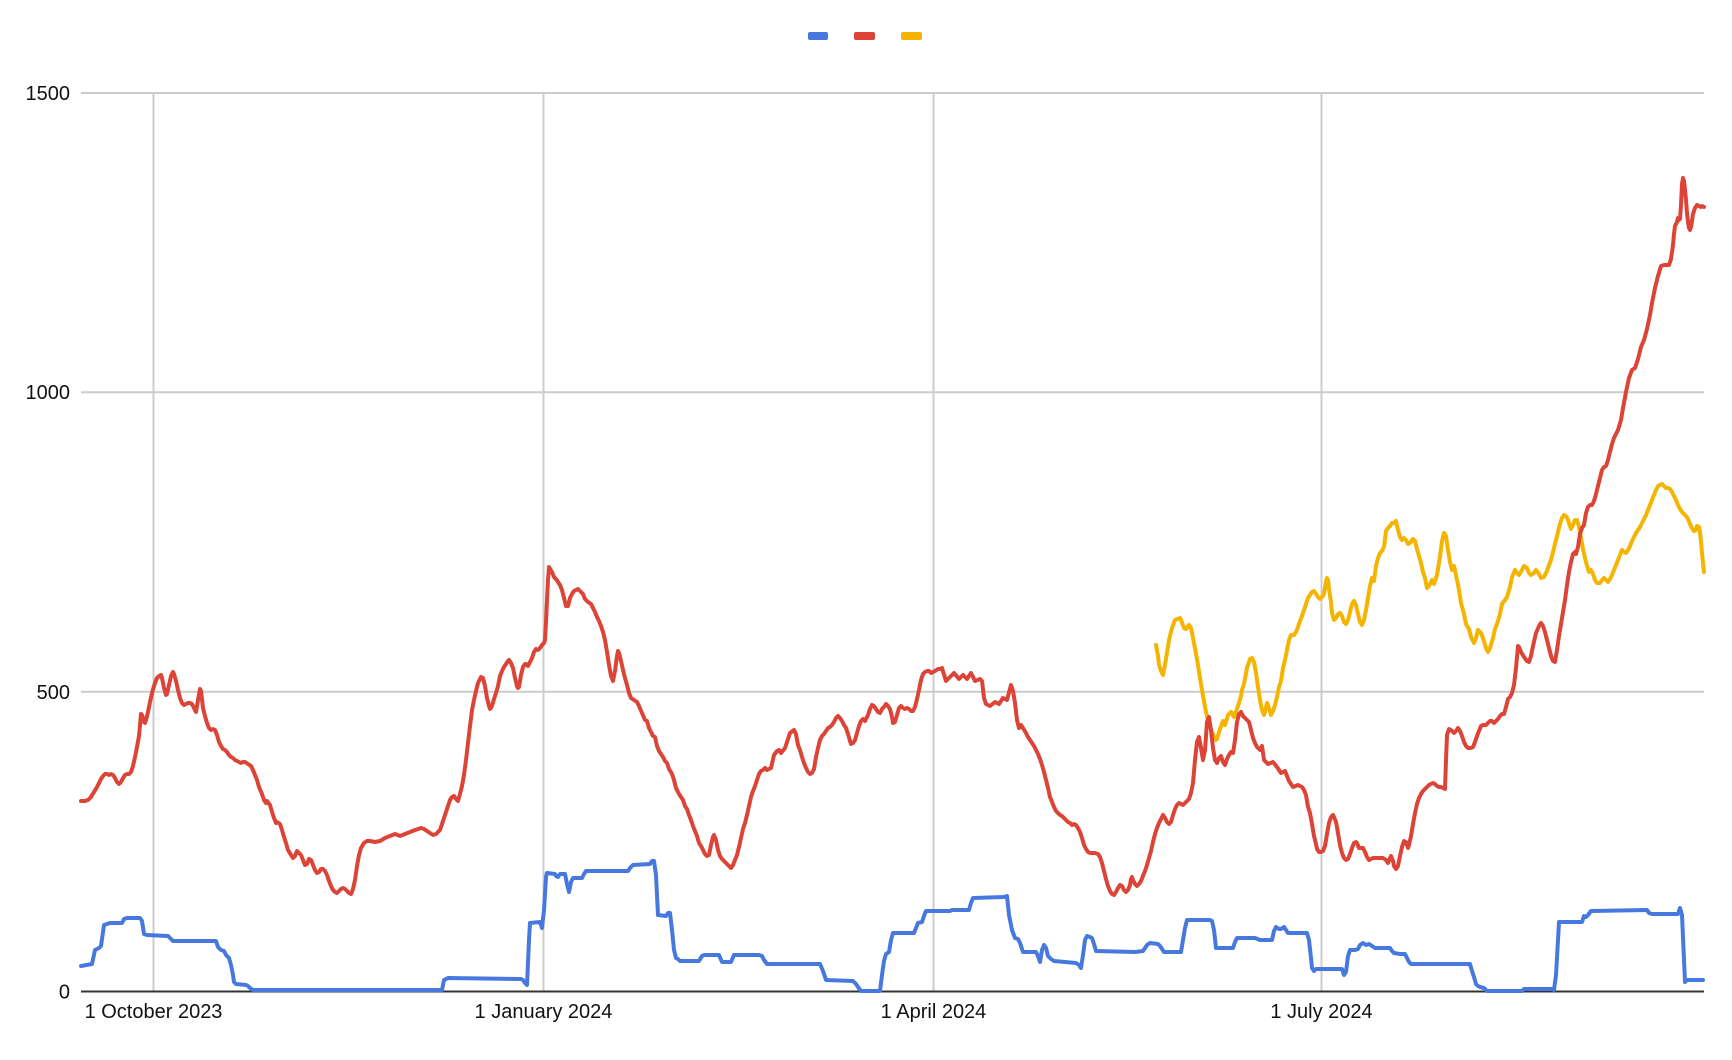 This screenshot has height=1060, width=1732. What do you see at coordinates (64, 993) in the screenshot?
I see `svg-text: 0` at bounding box center [64, 993].